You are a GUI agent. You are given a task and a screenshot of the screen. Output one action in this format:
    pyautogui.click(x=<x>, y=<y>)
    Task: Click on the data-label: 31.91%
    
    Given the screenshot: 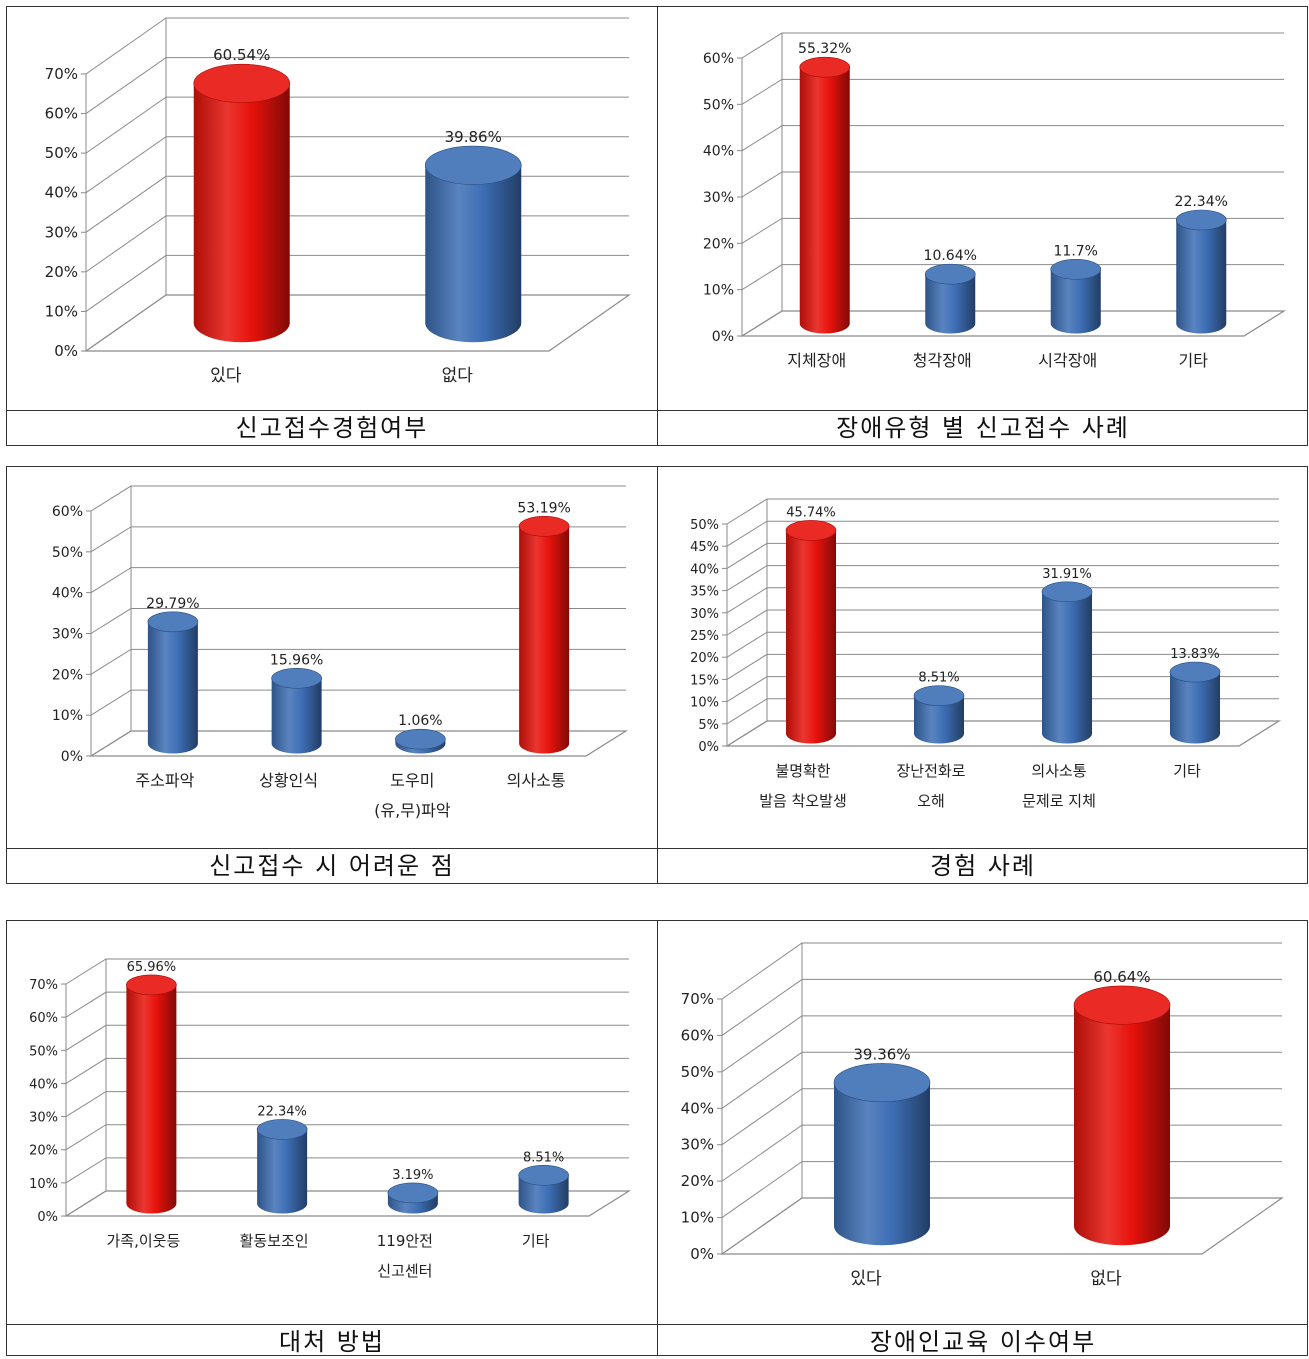 What is the action you would take?
    pyautogui.click(x=1067, y=574)
    